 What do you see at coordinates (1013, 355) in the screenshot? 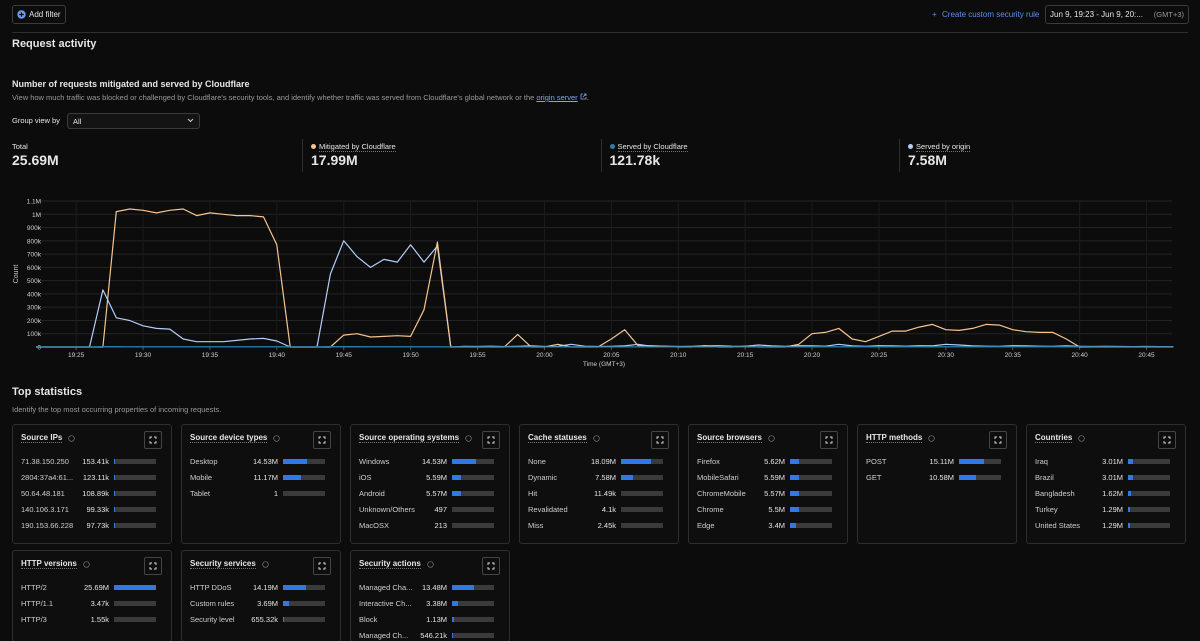
I see `x-tick-label: 20:35` at bounding box center [1013, 355].